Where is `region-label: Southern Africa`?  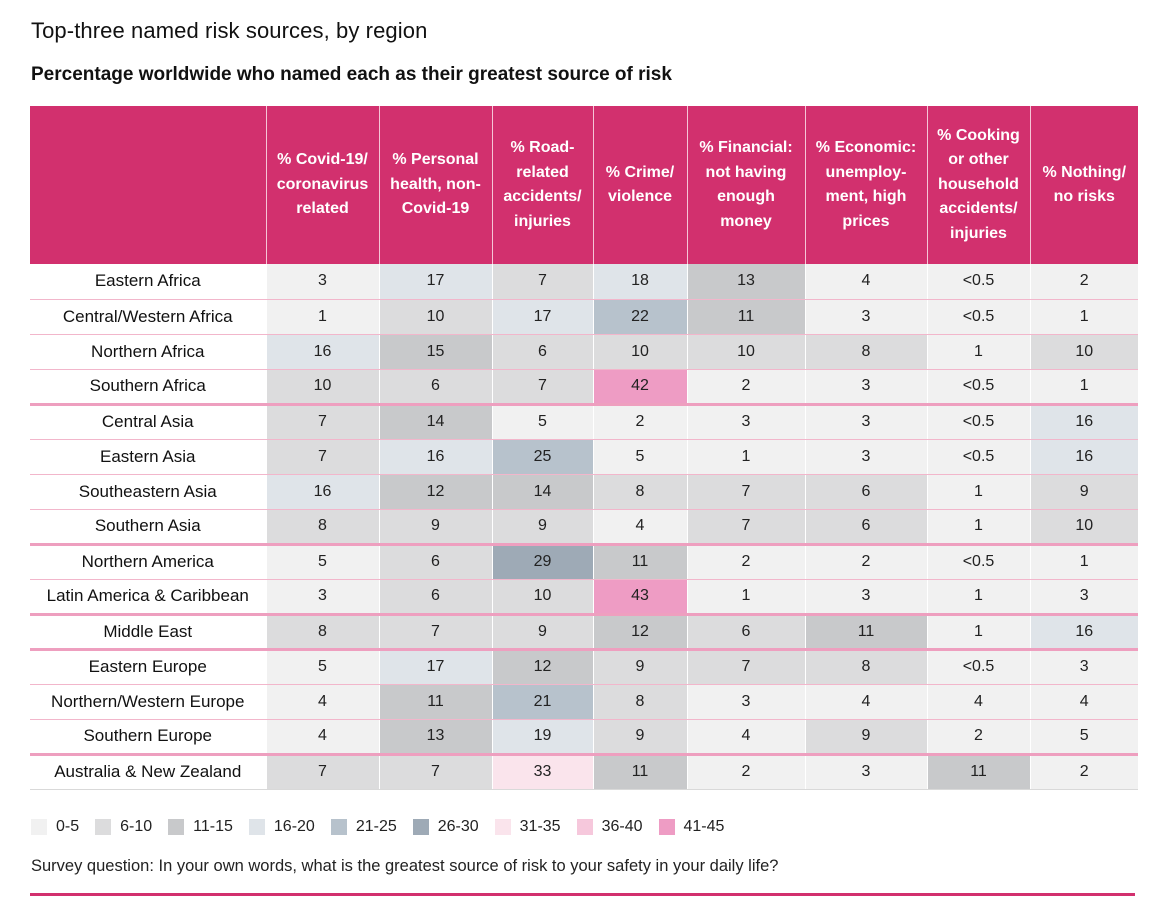
region-label: Southern Africa is located at coordinates (148, 387).